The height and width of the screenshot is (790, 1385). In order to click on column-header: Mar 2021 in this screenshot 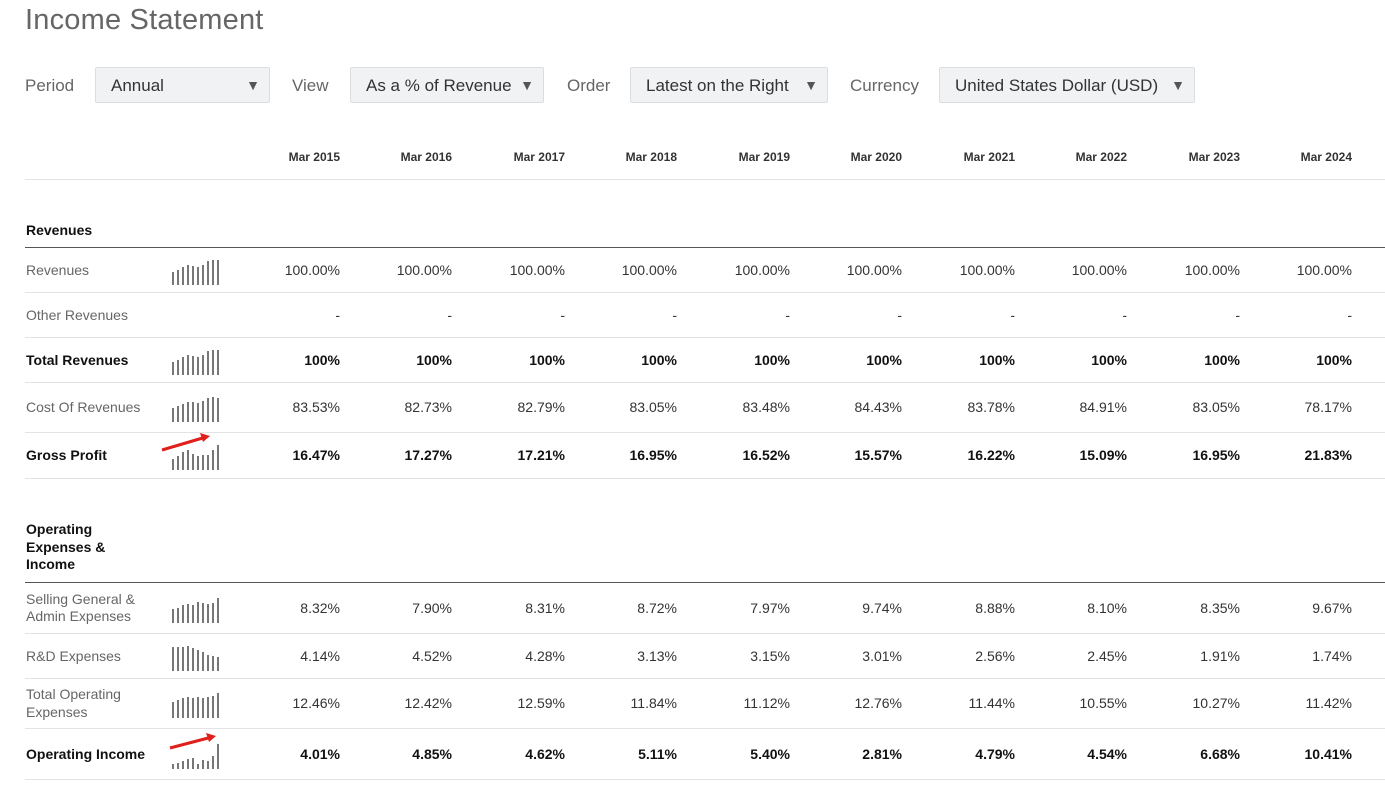, I will do `click(989, 157)`.